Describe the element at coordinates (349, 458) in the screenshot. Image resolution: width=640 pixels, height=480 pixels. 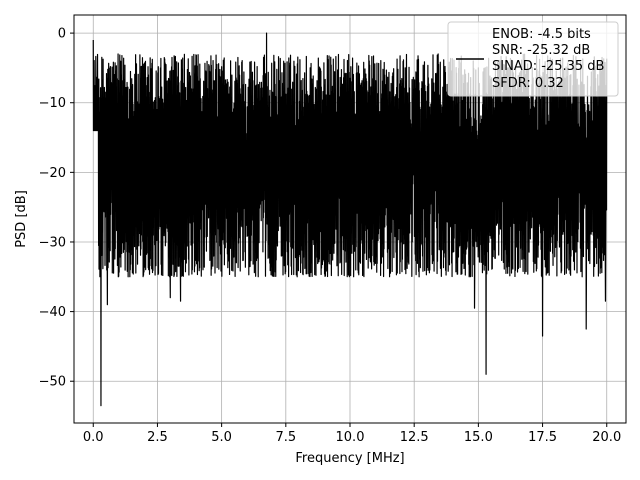
I see `x-axis-label: Frequency [MHz]` at that location.